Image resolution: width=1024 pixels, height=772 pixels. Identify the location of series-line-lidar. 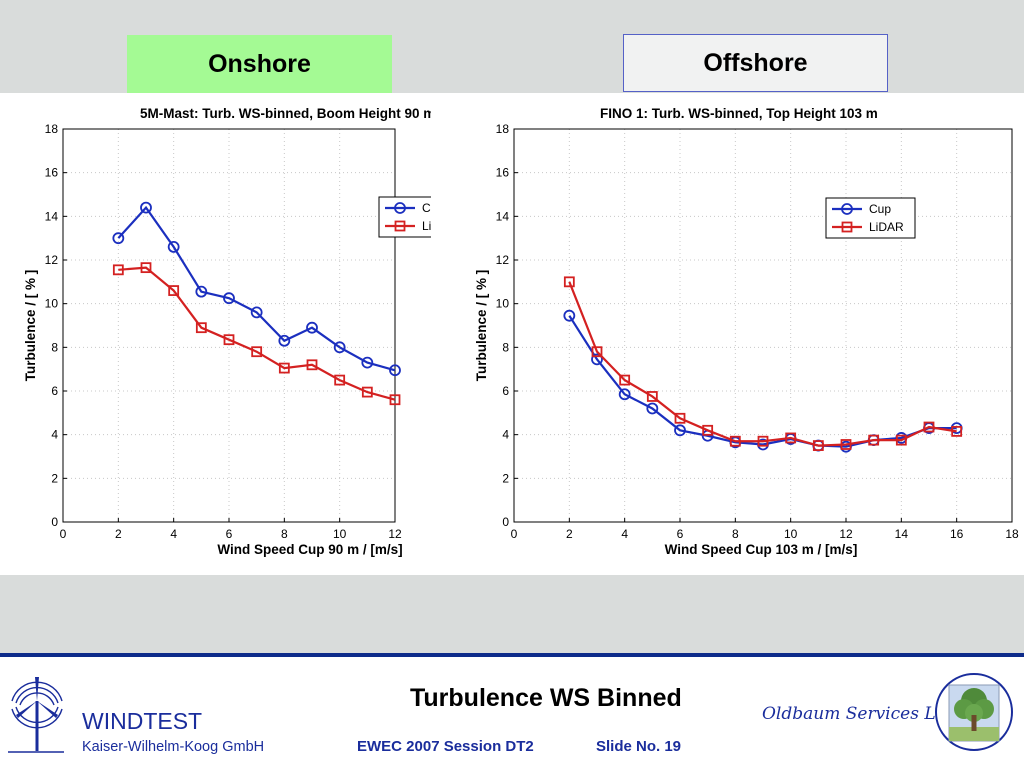
(257, 333).